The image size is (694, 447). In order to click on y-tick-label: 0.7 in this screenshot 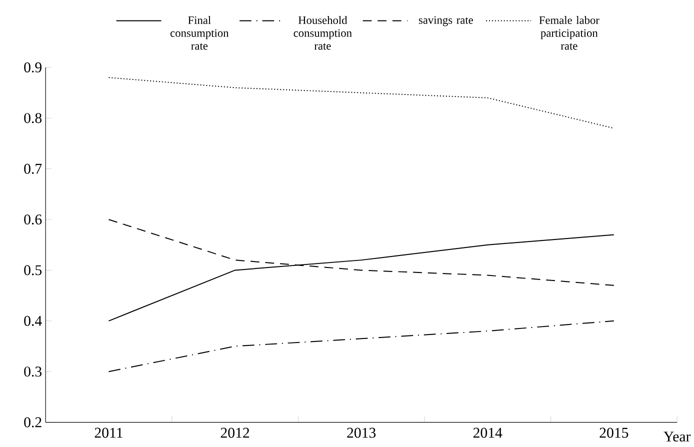, I will do `click(33, 169)`.